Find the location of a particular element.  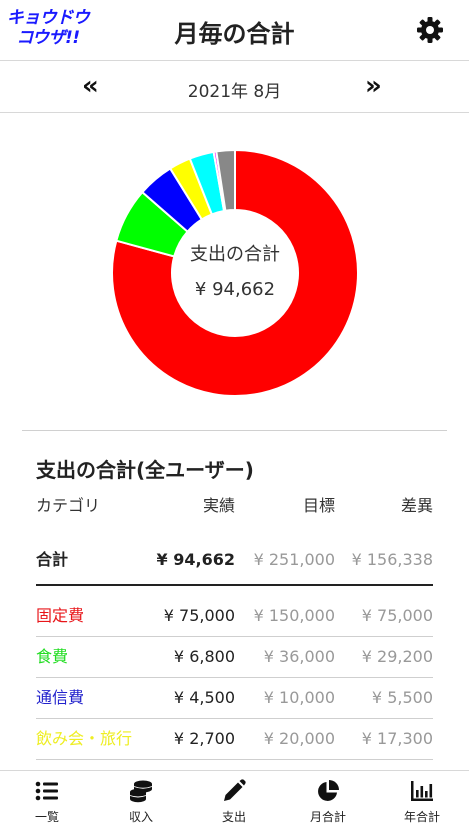

section-divider is located at coordinates (234, 430).